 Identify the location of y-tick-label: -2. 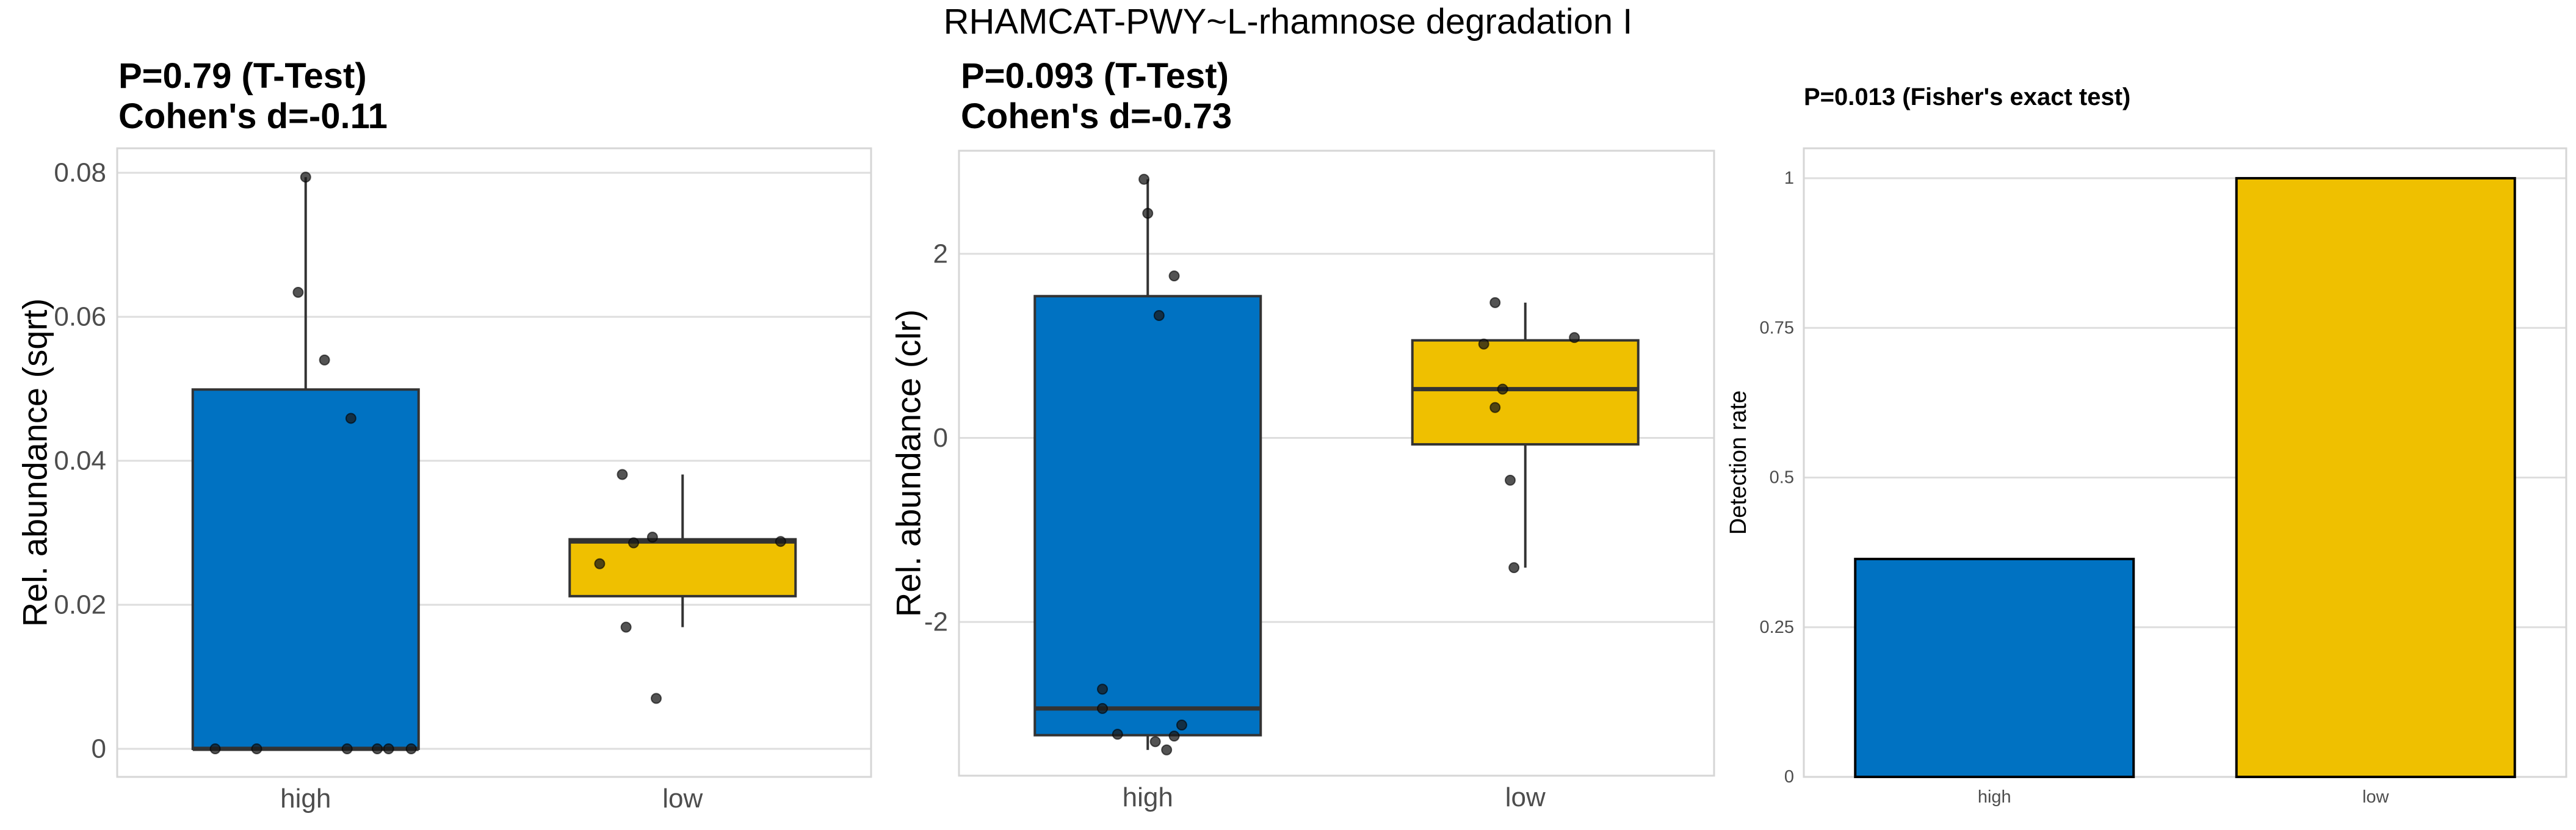
(936, 622).